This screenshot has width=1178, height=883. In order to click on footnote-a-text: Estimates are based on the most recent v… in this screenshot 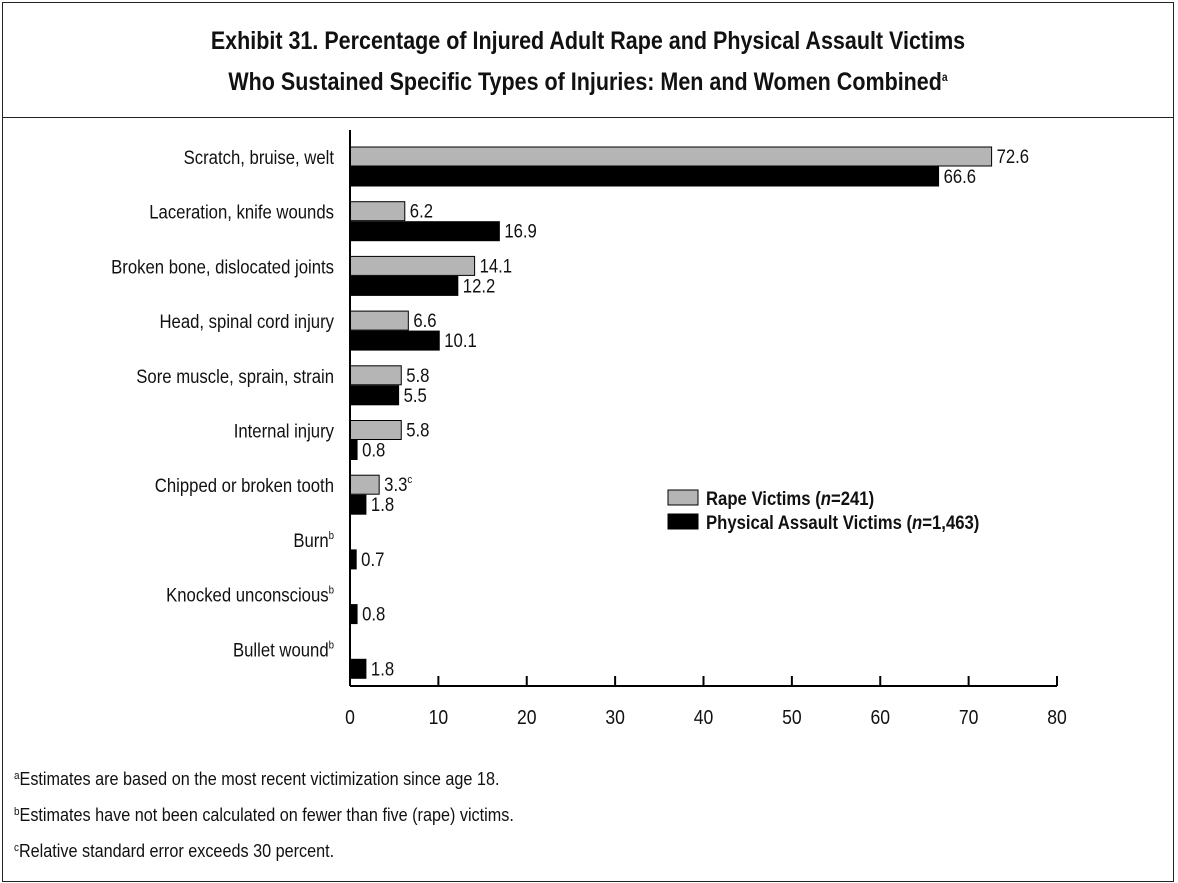, I will do `click(259, 779)`.